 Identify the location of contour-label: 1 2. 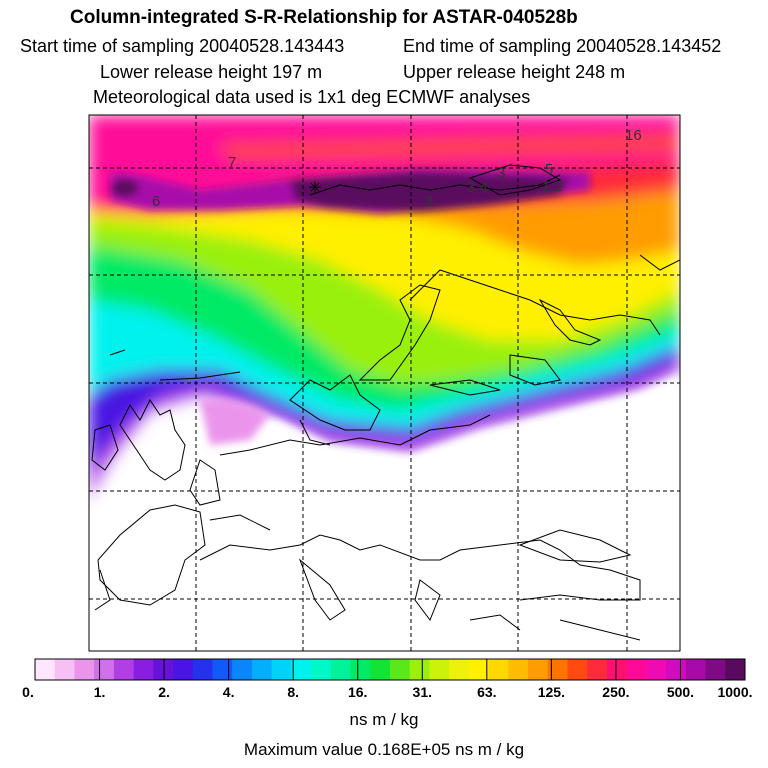
(552, 186).